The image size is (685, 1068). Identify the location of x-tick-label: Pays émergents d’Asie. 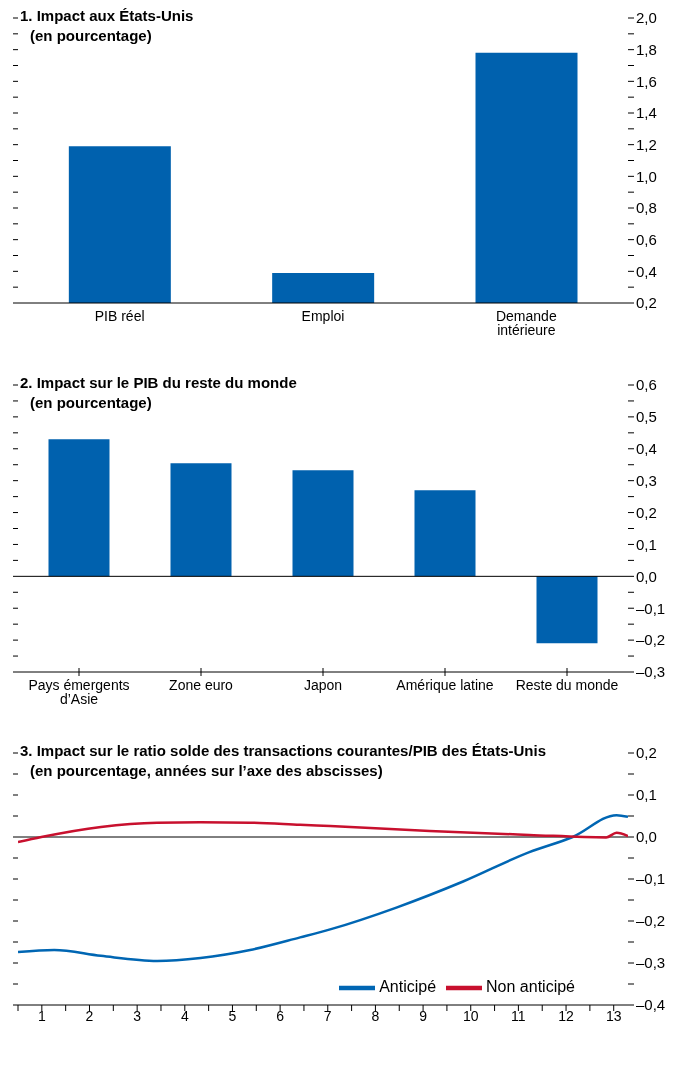
(79, 691).